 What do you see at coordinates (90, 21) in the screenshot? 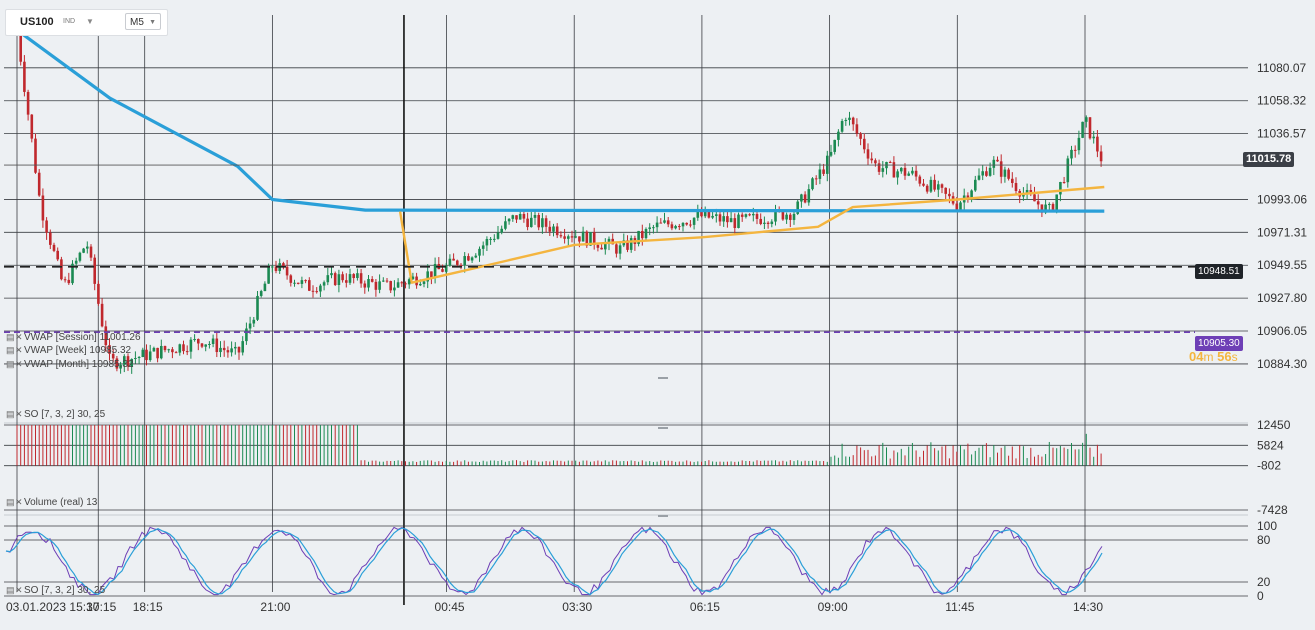
I see `chevron-down-icon: ▼` at bounding box center [90, 21].